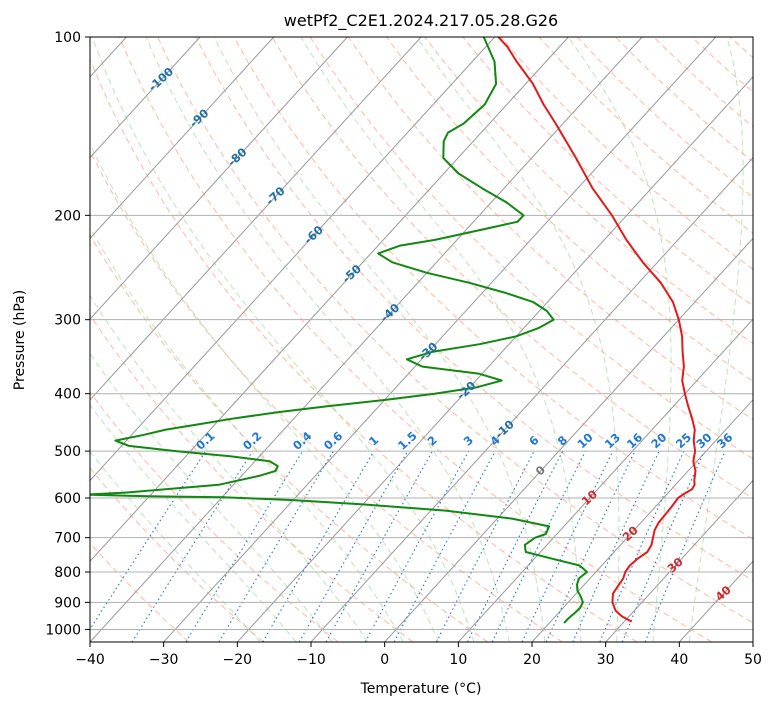  I want to click on mixing-ratio-label: 0.2, so click(252, 441).